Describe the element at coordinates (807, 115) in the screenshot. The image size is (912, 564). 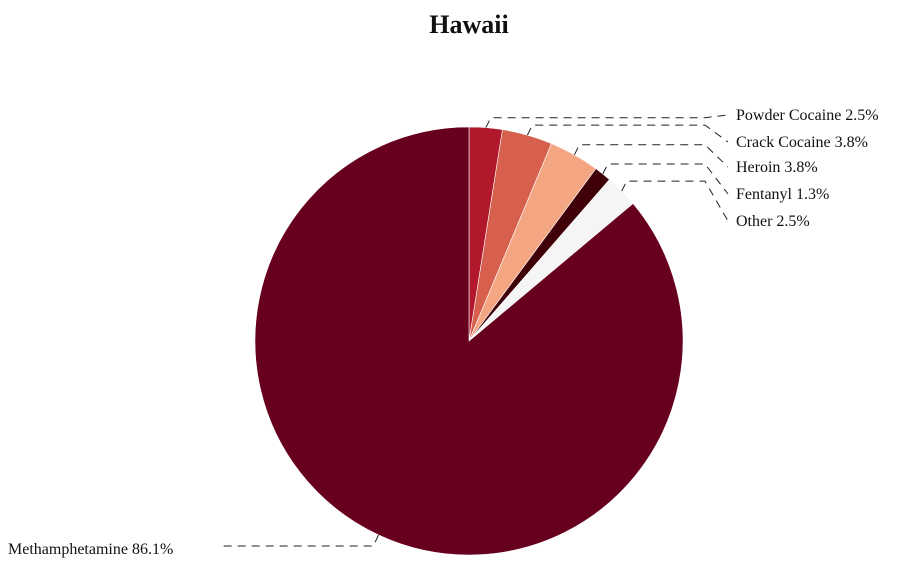
I see `slice-label-powder-cocaine: Powder Cocaine 2.5%` at that location.